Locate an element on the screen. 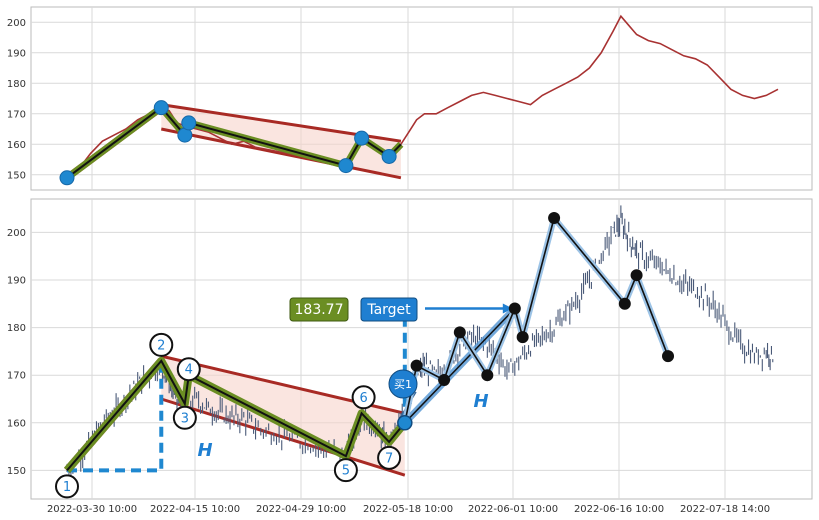 The width and height of the screenshot is (819, 520). top-y-tick-label: 190 is located at coordinates (16, 53).